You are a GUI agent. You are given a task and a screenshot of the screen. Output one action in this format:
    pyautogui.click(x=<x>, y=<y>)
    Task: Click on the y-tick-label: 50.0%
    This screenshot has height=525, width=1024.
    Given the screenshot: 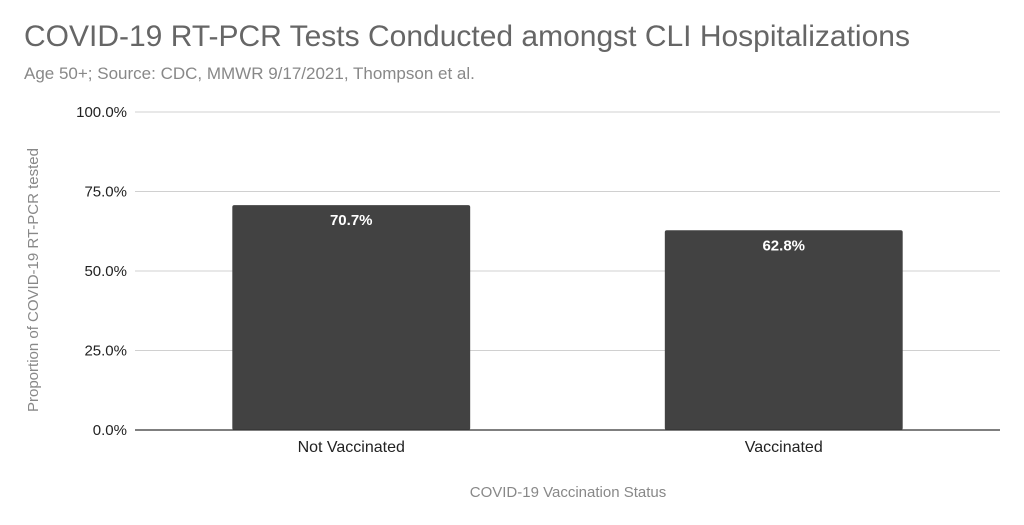 What is the action you would take?
    pyautogui.click(x=105, y=271)
    